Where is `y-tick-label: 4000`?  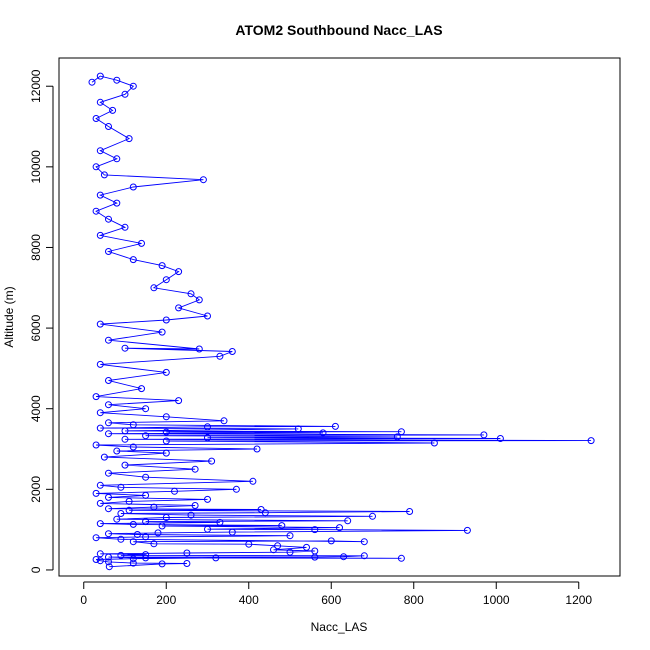 y-tick-label: 4000 is located at coordinates (36, 408).